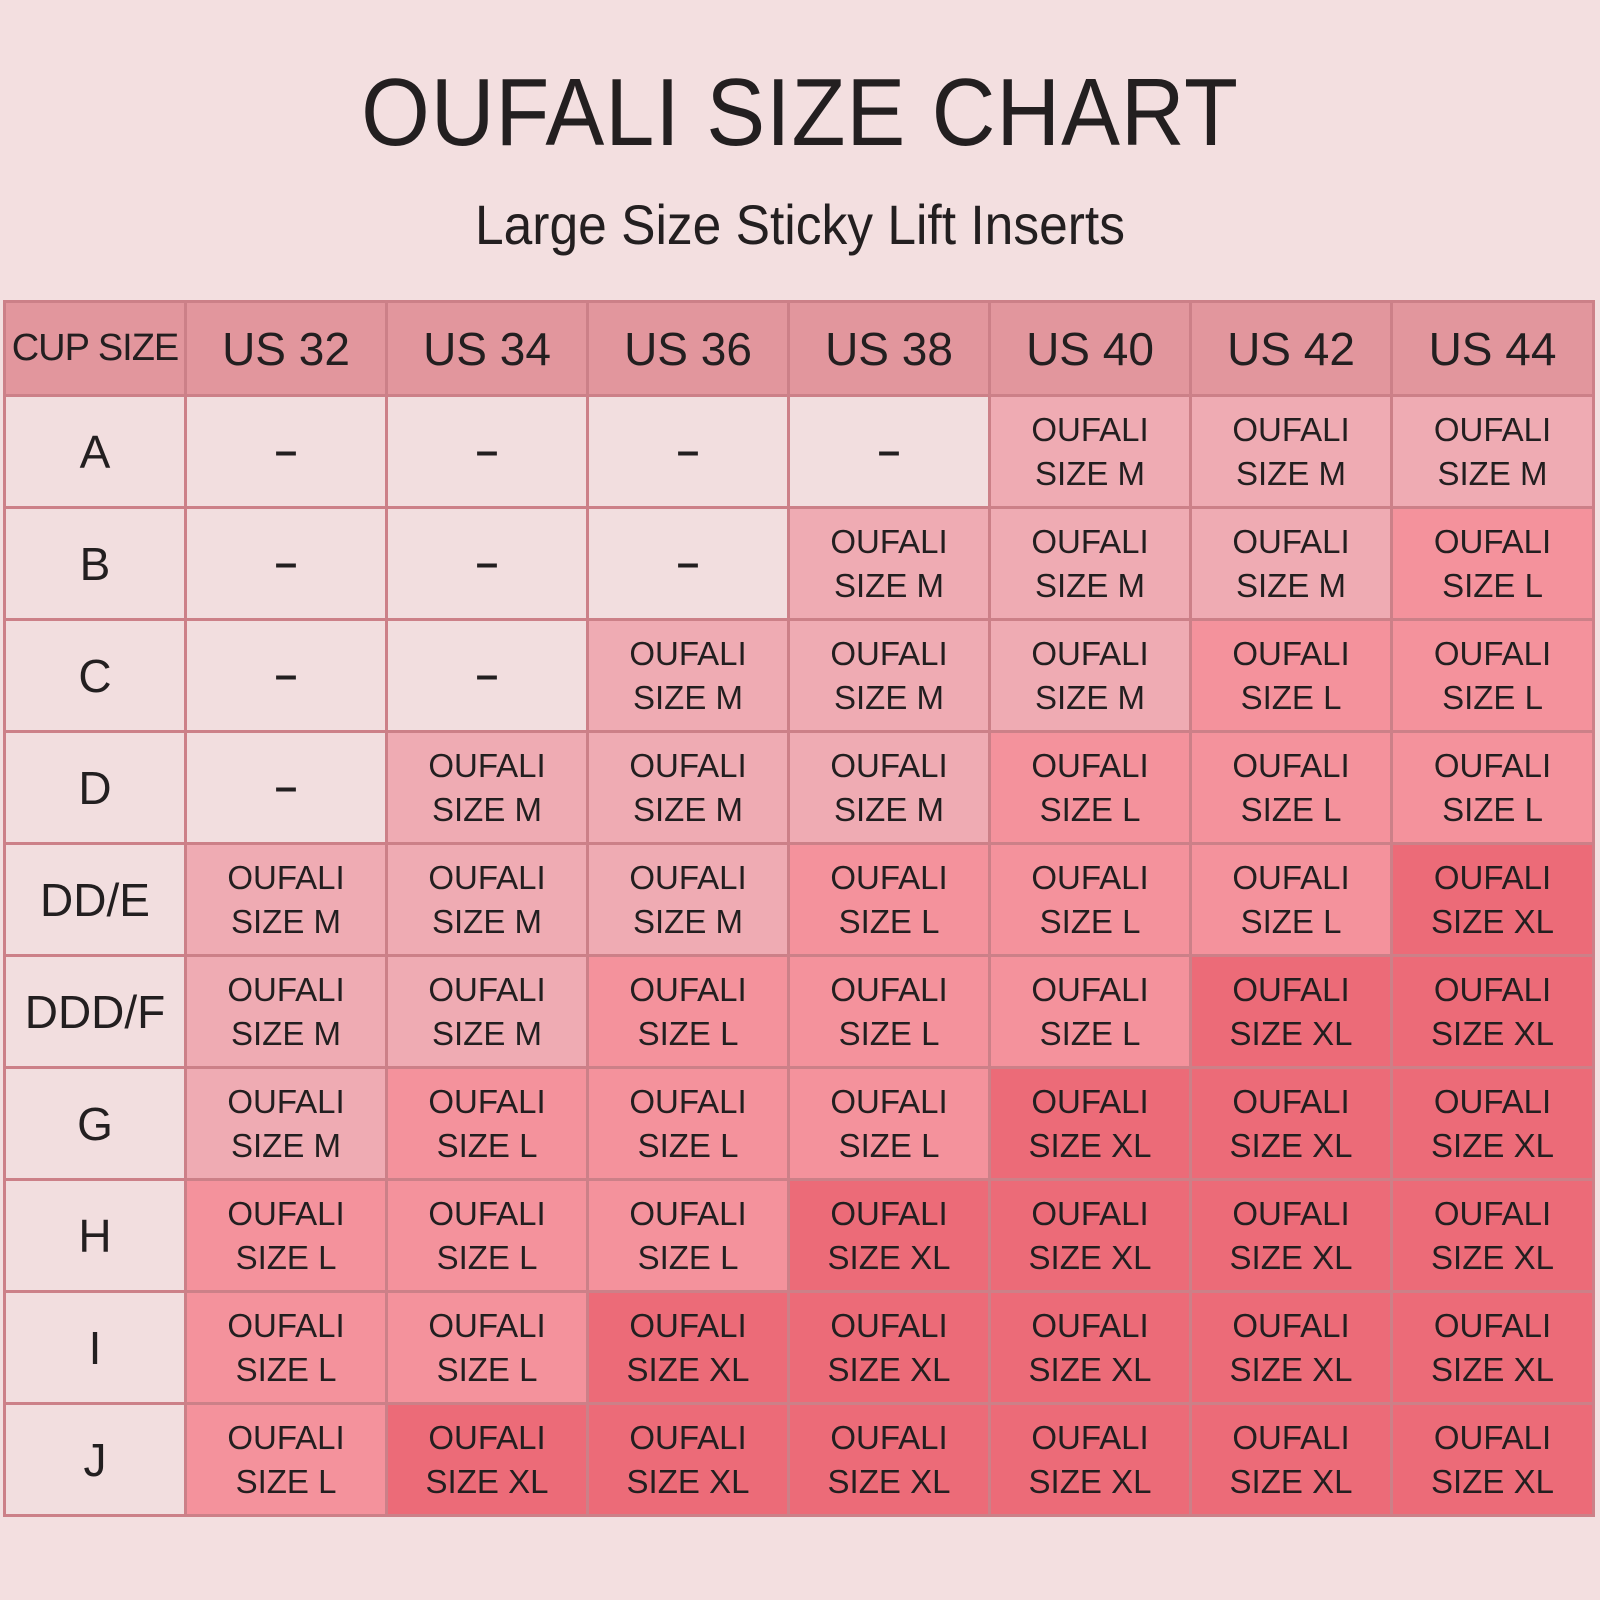  Describe the element at coordinates (95, 787) in the screenshot. I see `cup-size-label: D` at that location.